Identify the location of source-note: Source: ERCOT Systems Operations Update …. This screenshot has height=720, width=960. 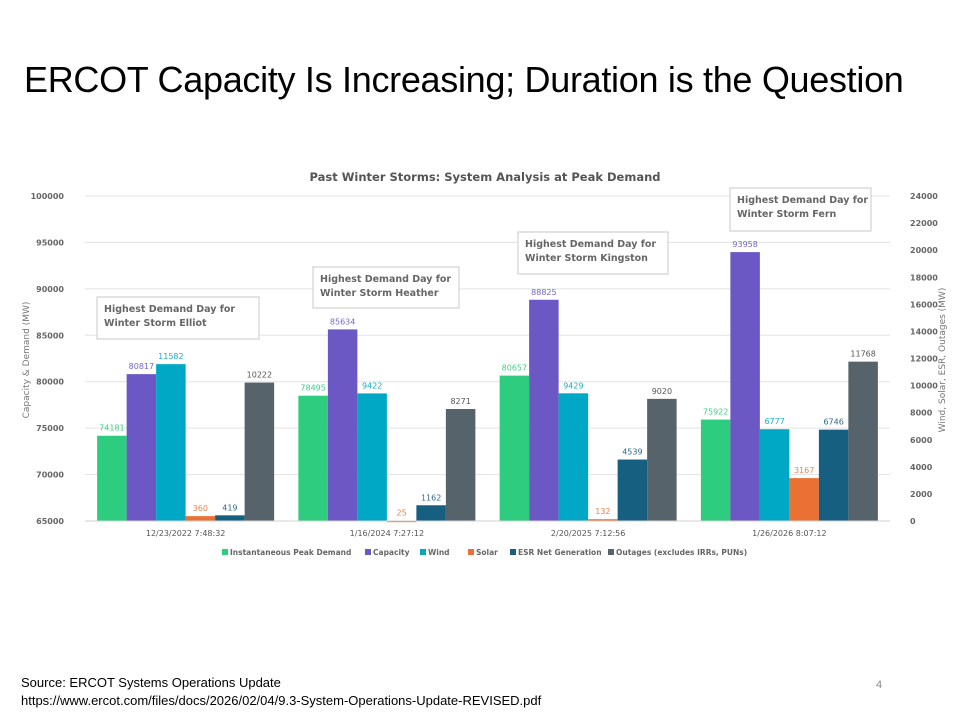
(281, 692).